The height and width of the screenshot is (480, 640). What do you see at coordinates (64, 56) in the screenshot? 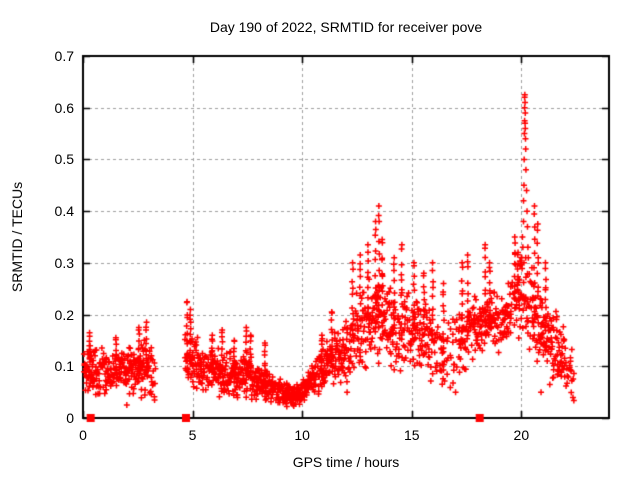
I see `y-tick-label: 0.7` at bounding box center [64, 56].